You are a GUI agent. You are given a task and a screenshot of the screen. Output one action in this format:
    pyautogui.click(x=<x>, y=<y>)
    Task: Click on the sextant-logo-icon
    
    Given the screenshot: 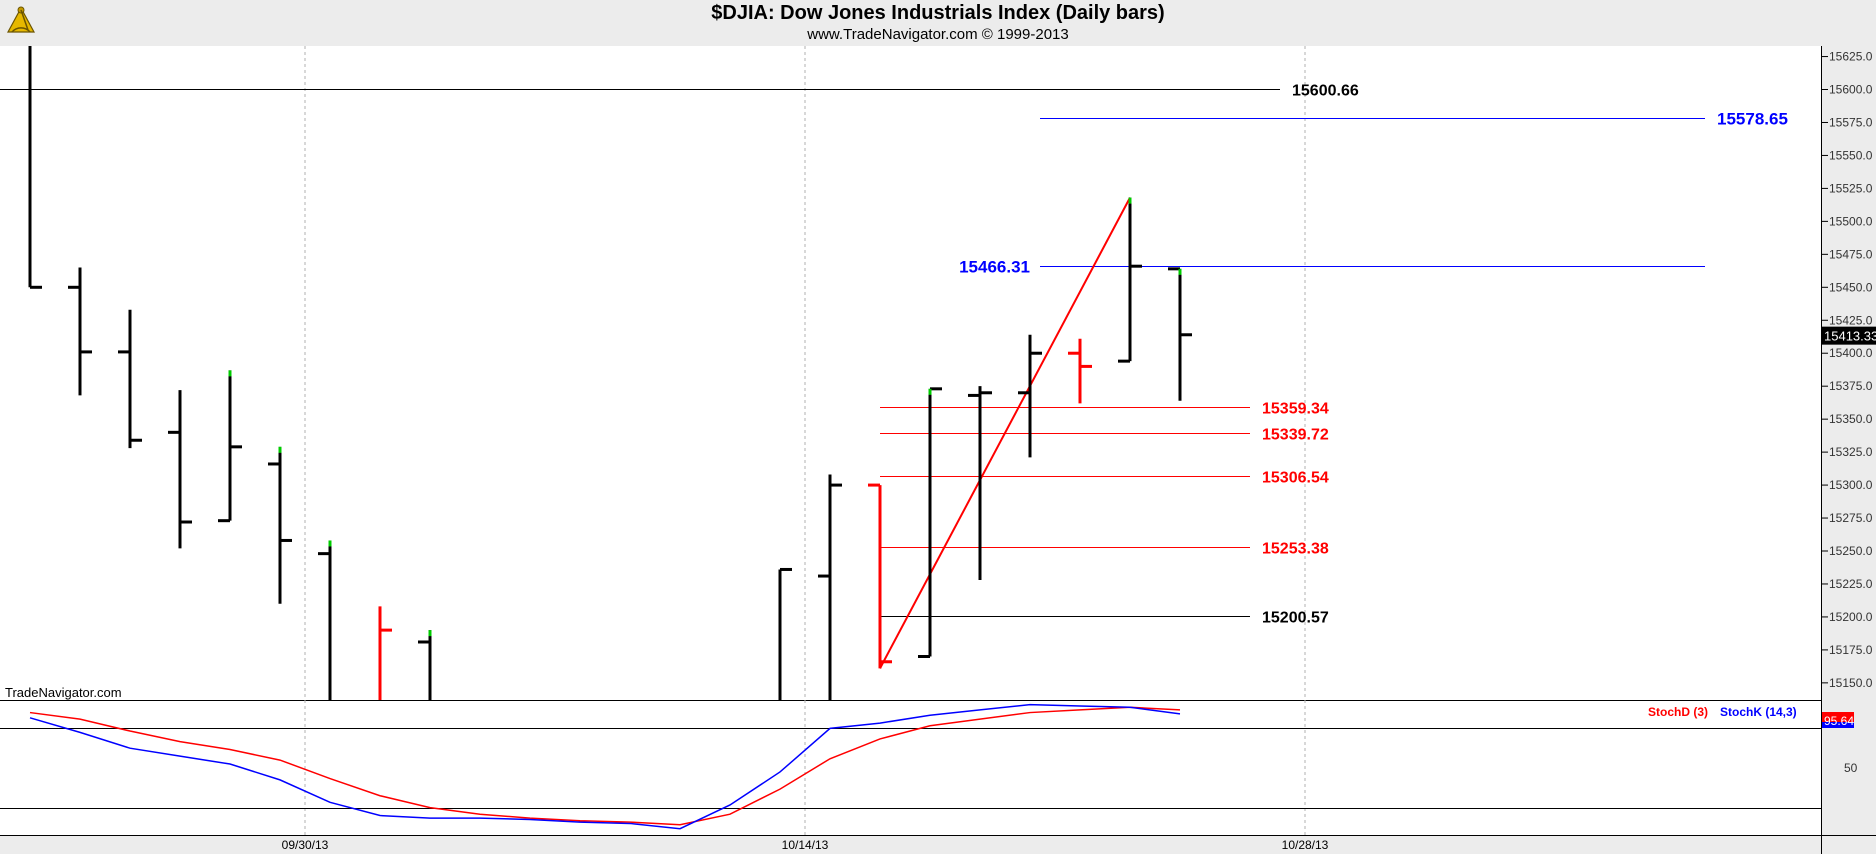 What is the action you would take?
    pyautogui.click(x=21, y=19)
    